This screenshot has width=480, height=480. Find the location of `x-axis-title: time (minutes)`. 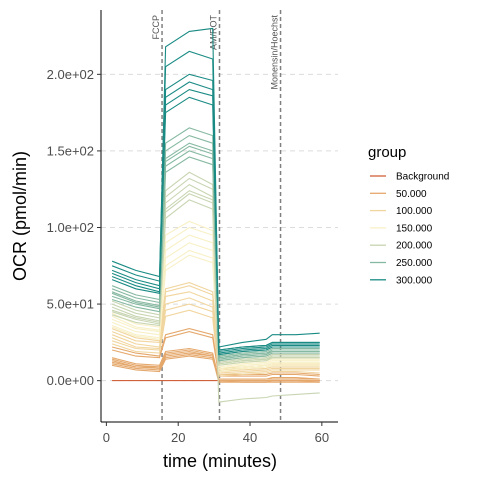

x-axis-title: time (minutes) is located at coordinates (220, 461).